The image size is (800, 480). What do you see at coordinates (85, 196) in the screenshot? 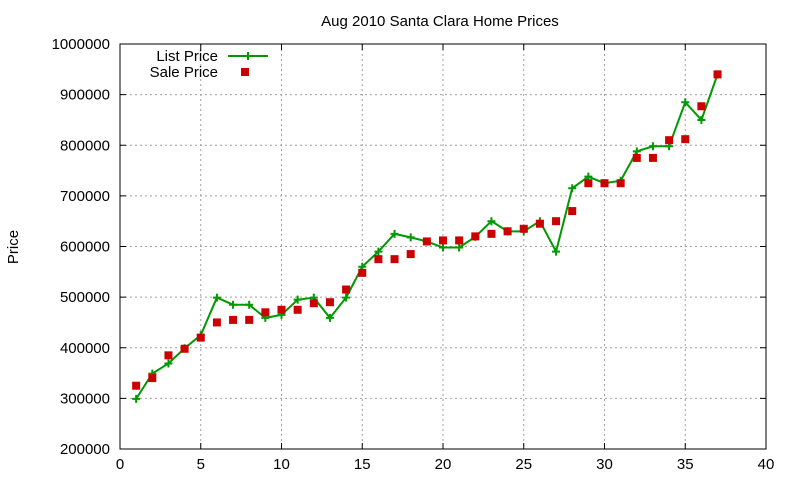
I see `y-tick-label: 700000` at bounding box center [85, 196].